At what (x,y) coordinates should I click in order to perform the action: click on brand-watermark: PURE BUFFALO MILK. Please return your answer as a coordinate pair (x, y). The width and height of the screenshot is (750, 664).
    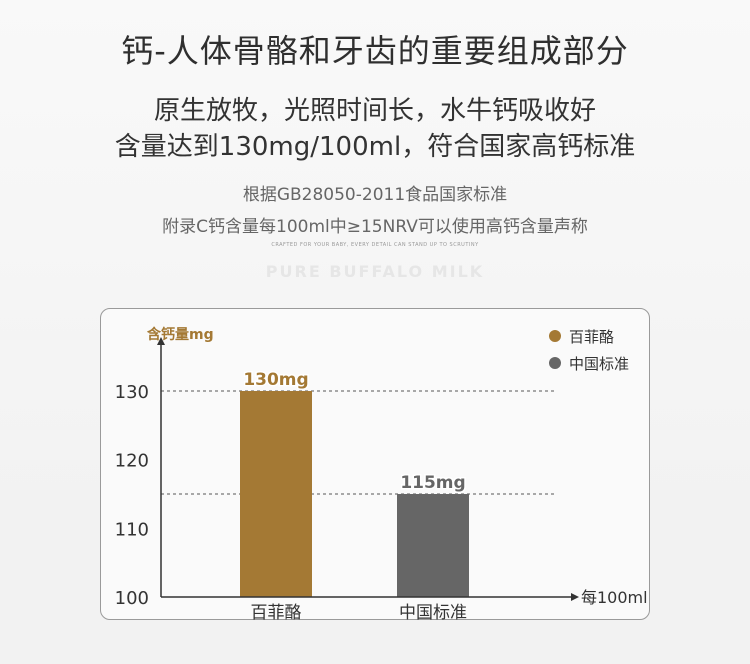
    Looking at the image, I should click on (375, 271).